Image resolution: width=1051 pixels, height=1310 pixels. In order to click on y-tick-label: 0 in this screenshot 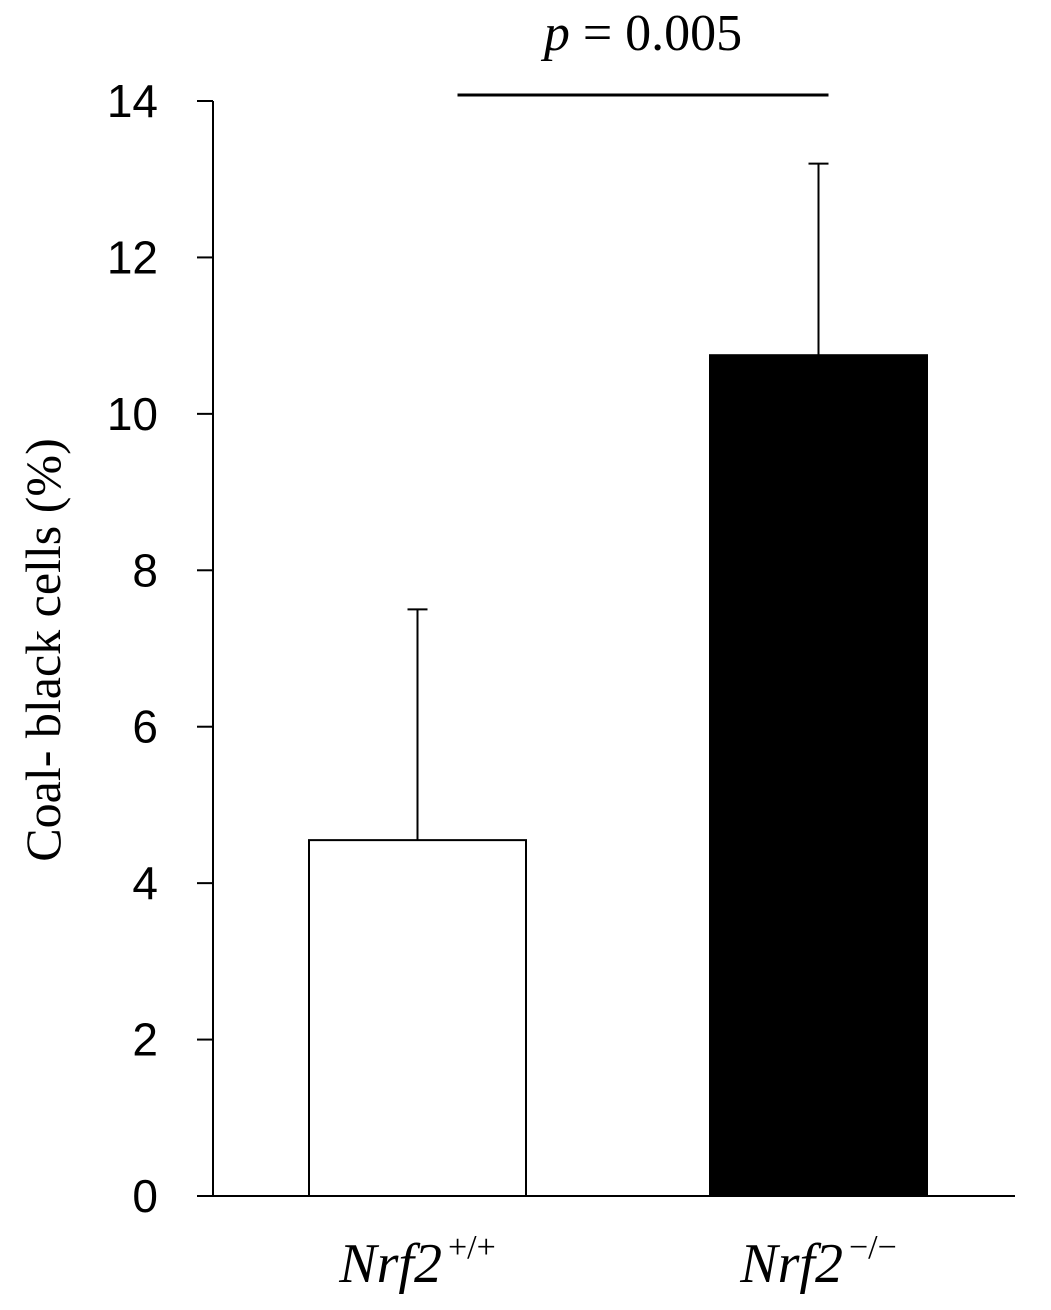, I will do `click(145, 1196)`.